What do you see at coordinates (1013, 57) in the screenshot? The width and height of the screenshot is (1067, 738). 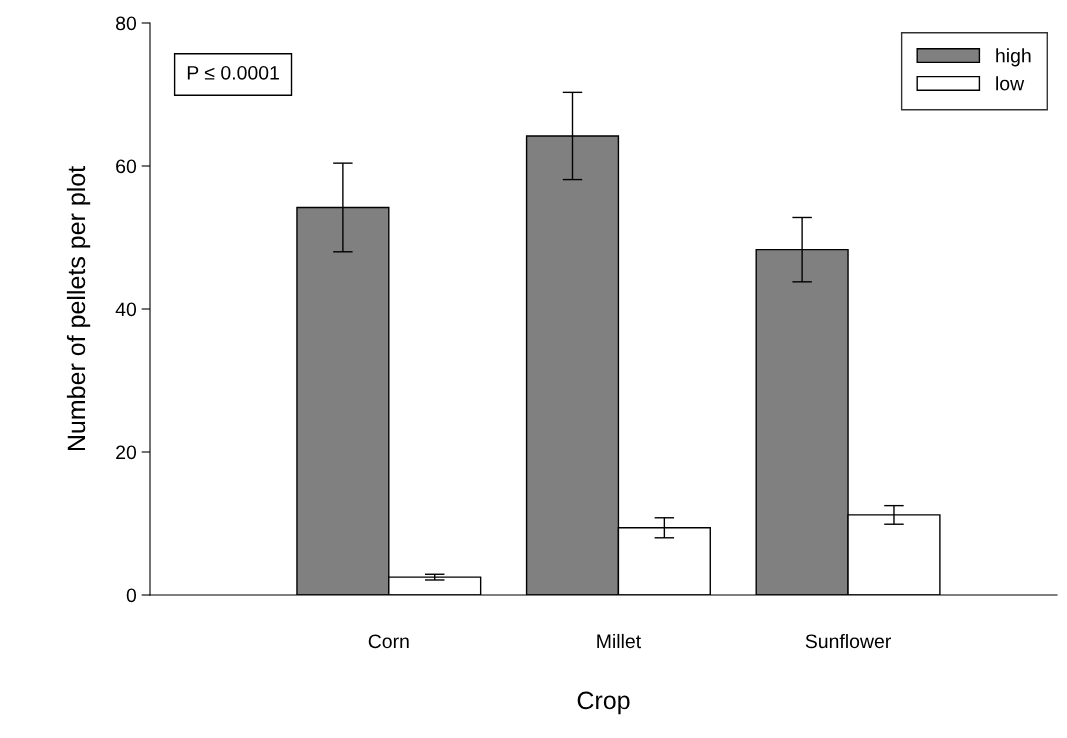 I see `legend-label: high` at bounding box center [1013, 57].